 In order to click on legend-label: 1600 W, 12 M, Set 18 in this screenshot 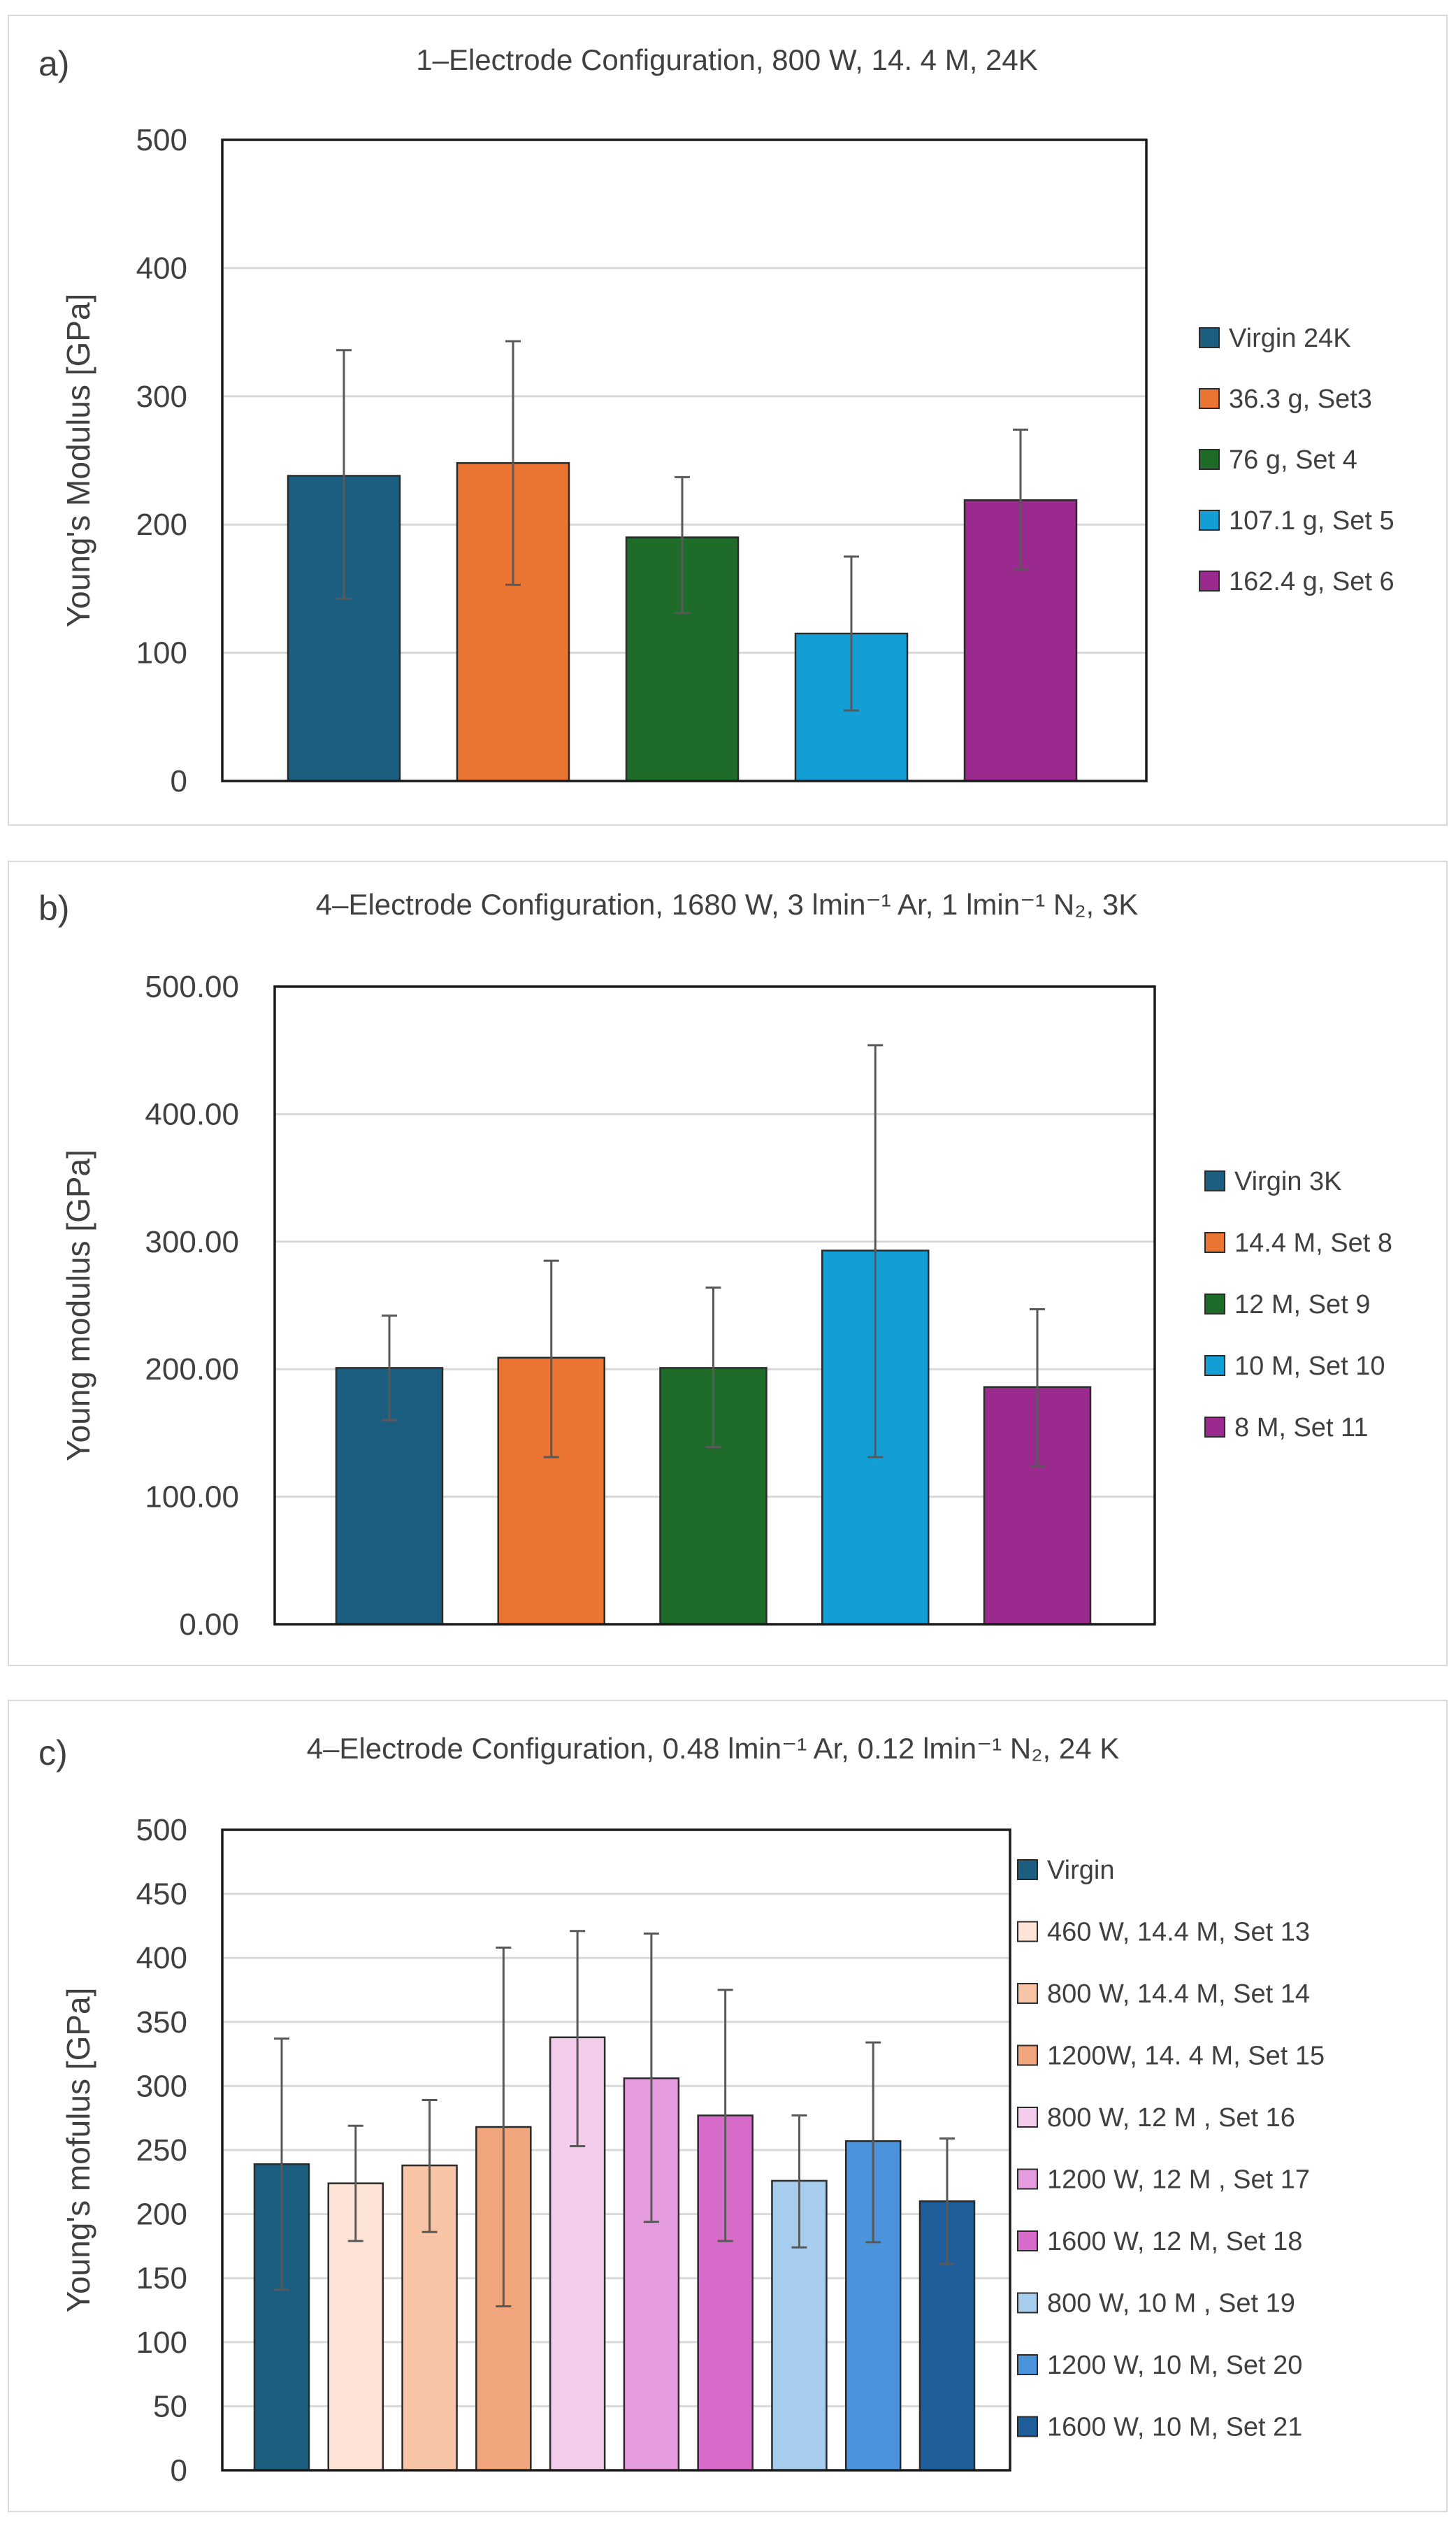, I will do `click(1175, 2241)`.